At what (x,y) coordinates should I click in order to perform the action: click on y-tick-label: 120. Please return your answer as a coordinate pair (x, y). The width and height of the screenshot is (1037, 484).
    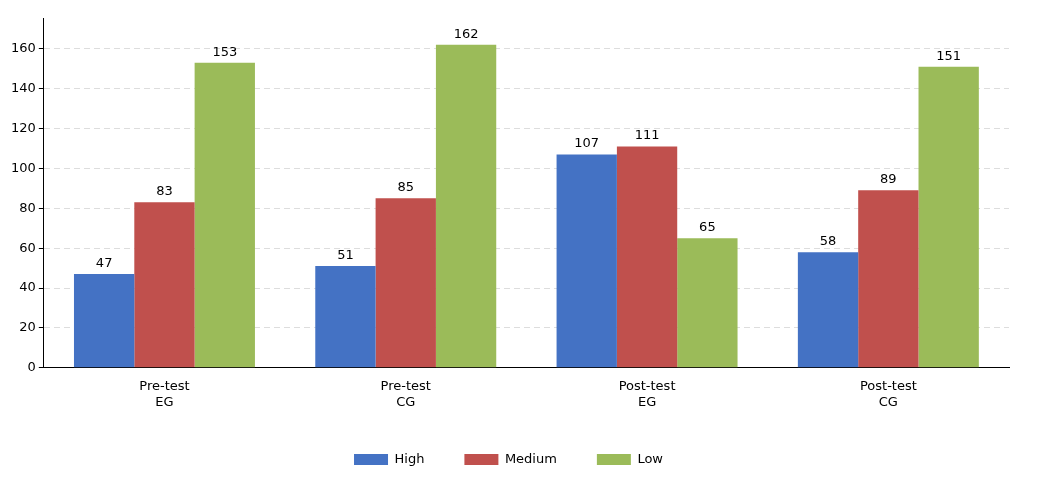
    Looking at the image, I should click on (23, 127).